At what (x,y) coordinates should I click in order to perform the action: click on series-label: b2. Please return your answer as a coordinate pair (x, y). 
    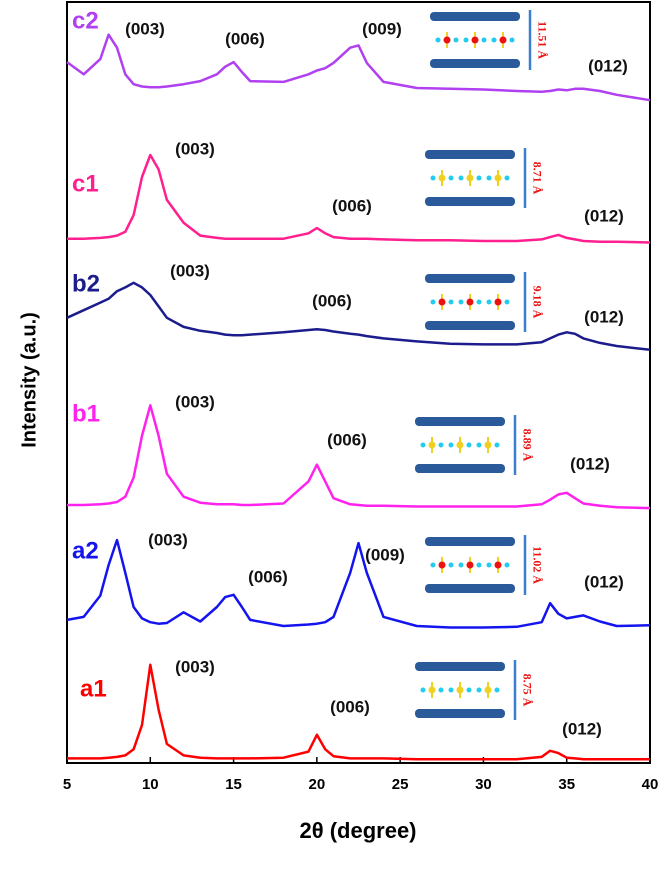
    Looking at the image, I should click on (86, 283).